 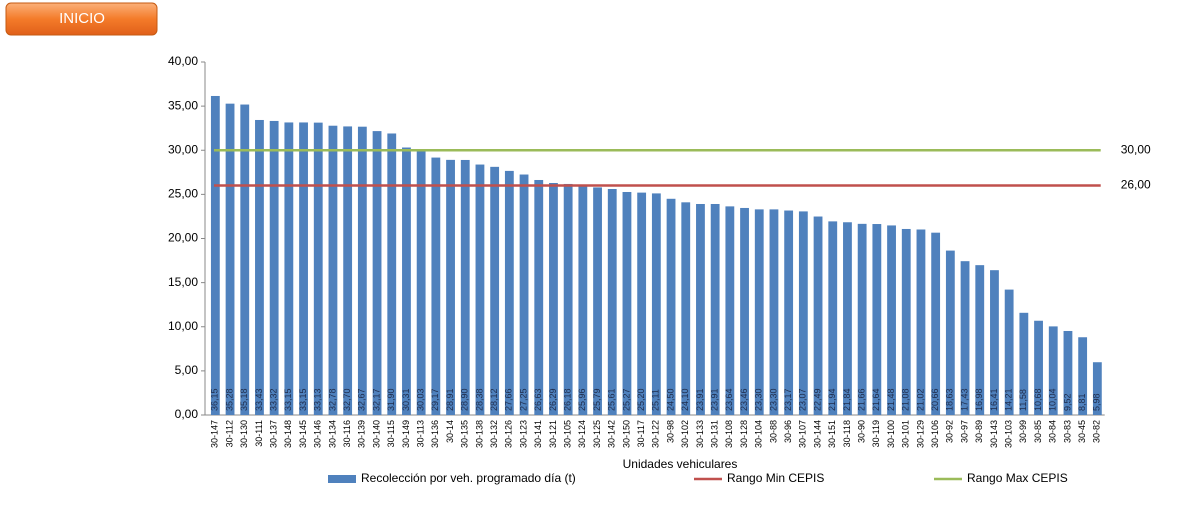 I want to click on x-tick-label: 30-112, so click(x=229, y=433).